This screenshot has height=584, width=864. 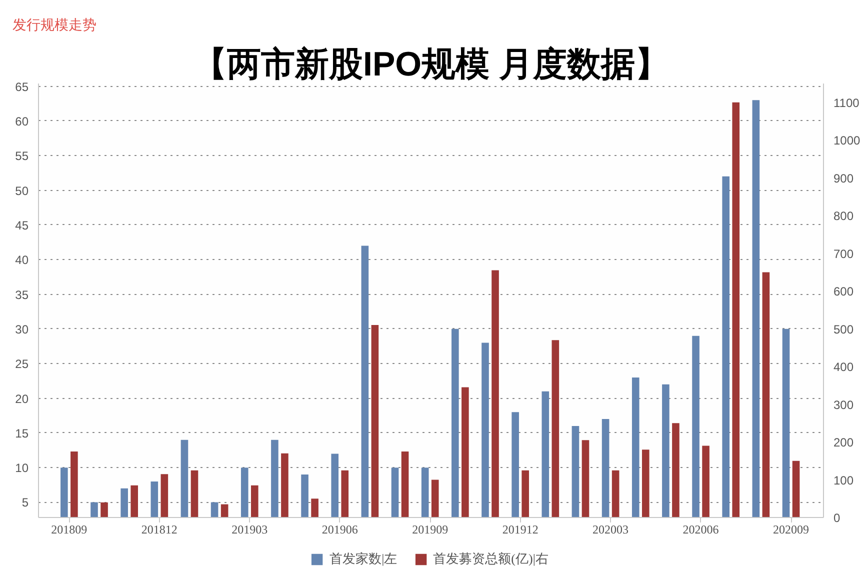 I want to click on y2-tick-label: 700, so click(x=844, y=253).